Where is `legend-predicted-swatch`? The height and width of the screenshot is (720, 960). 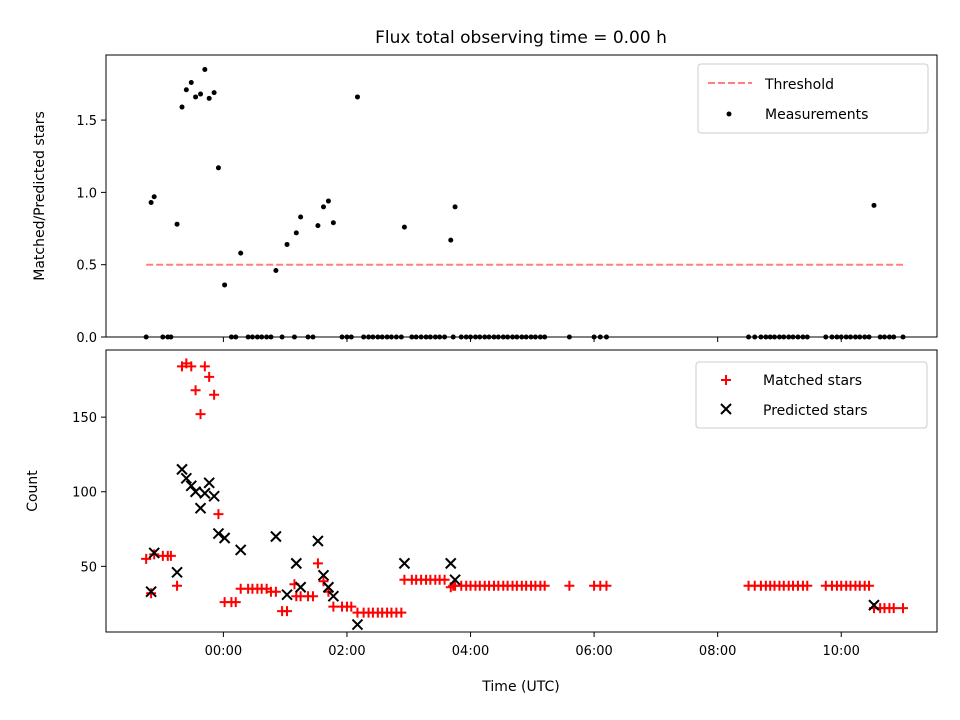
legend-predicted-swatch is located at coordinates (726, 409).